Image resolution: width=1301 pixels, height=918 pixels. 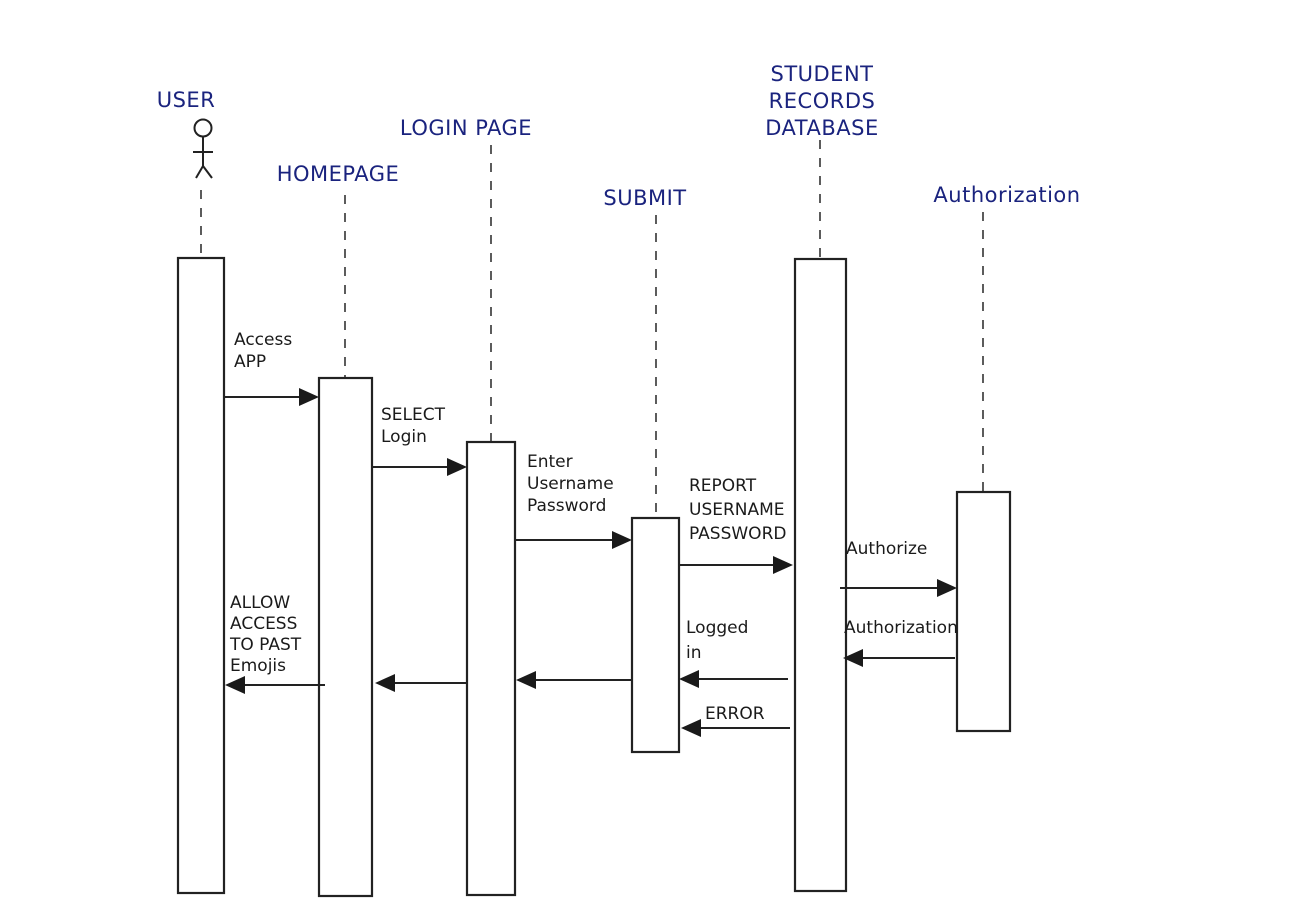 What do you see at coordinates (822, 101) in the screenshot?
I see `participant-label-database: RECORDS` at bounding box center [822, 101].